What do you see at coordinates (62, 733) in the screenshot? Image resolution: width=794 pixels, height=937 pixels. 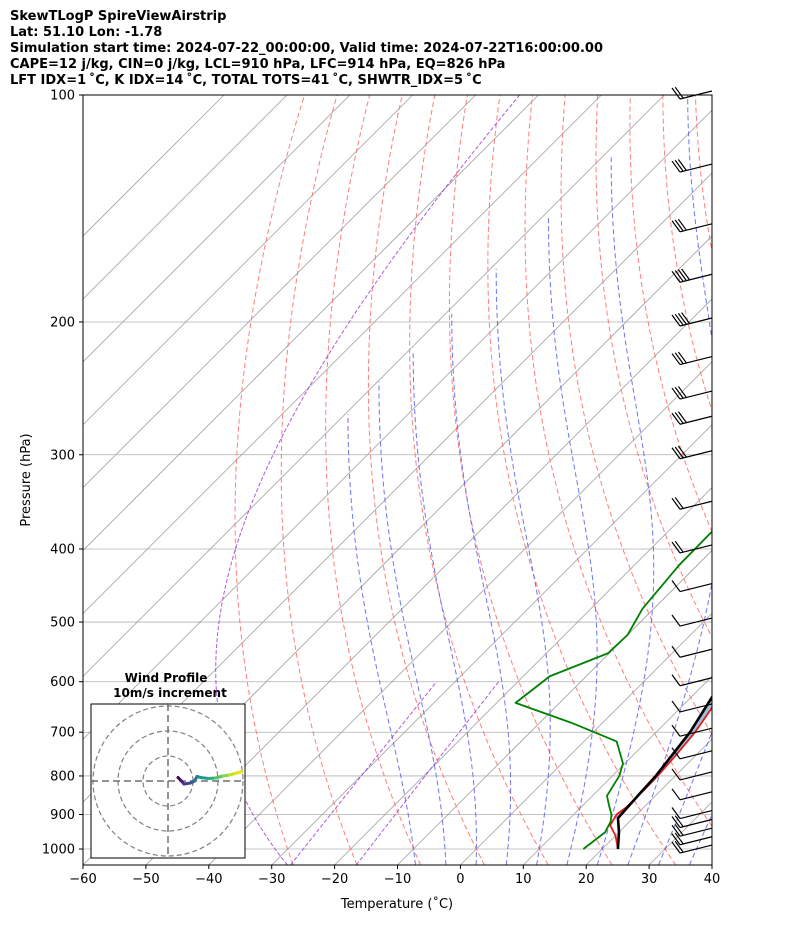 I see `y-tick-label: 700` at bounding box center [62, 733].